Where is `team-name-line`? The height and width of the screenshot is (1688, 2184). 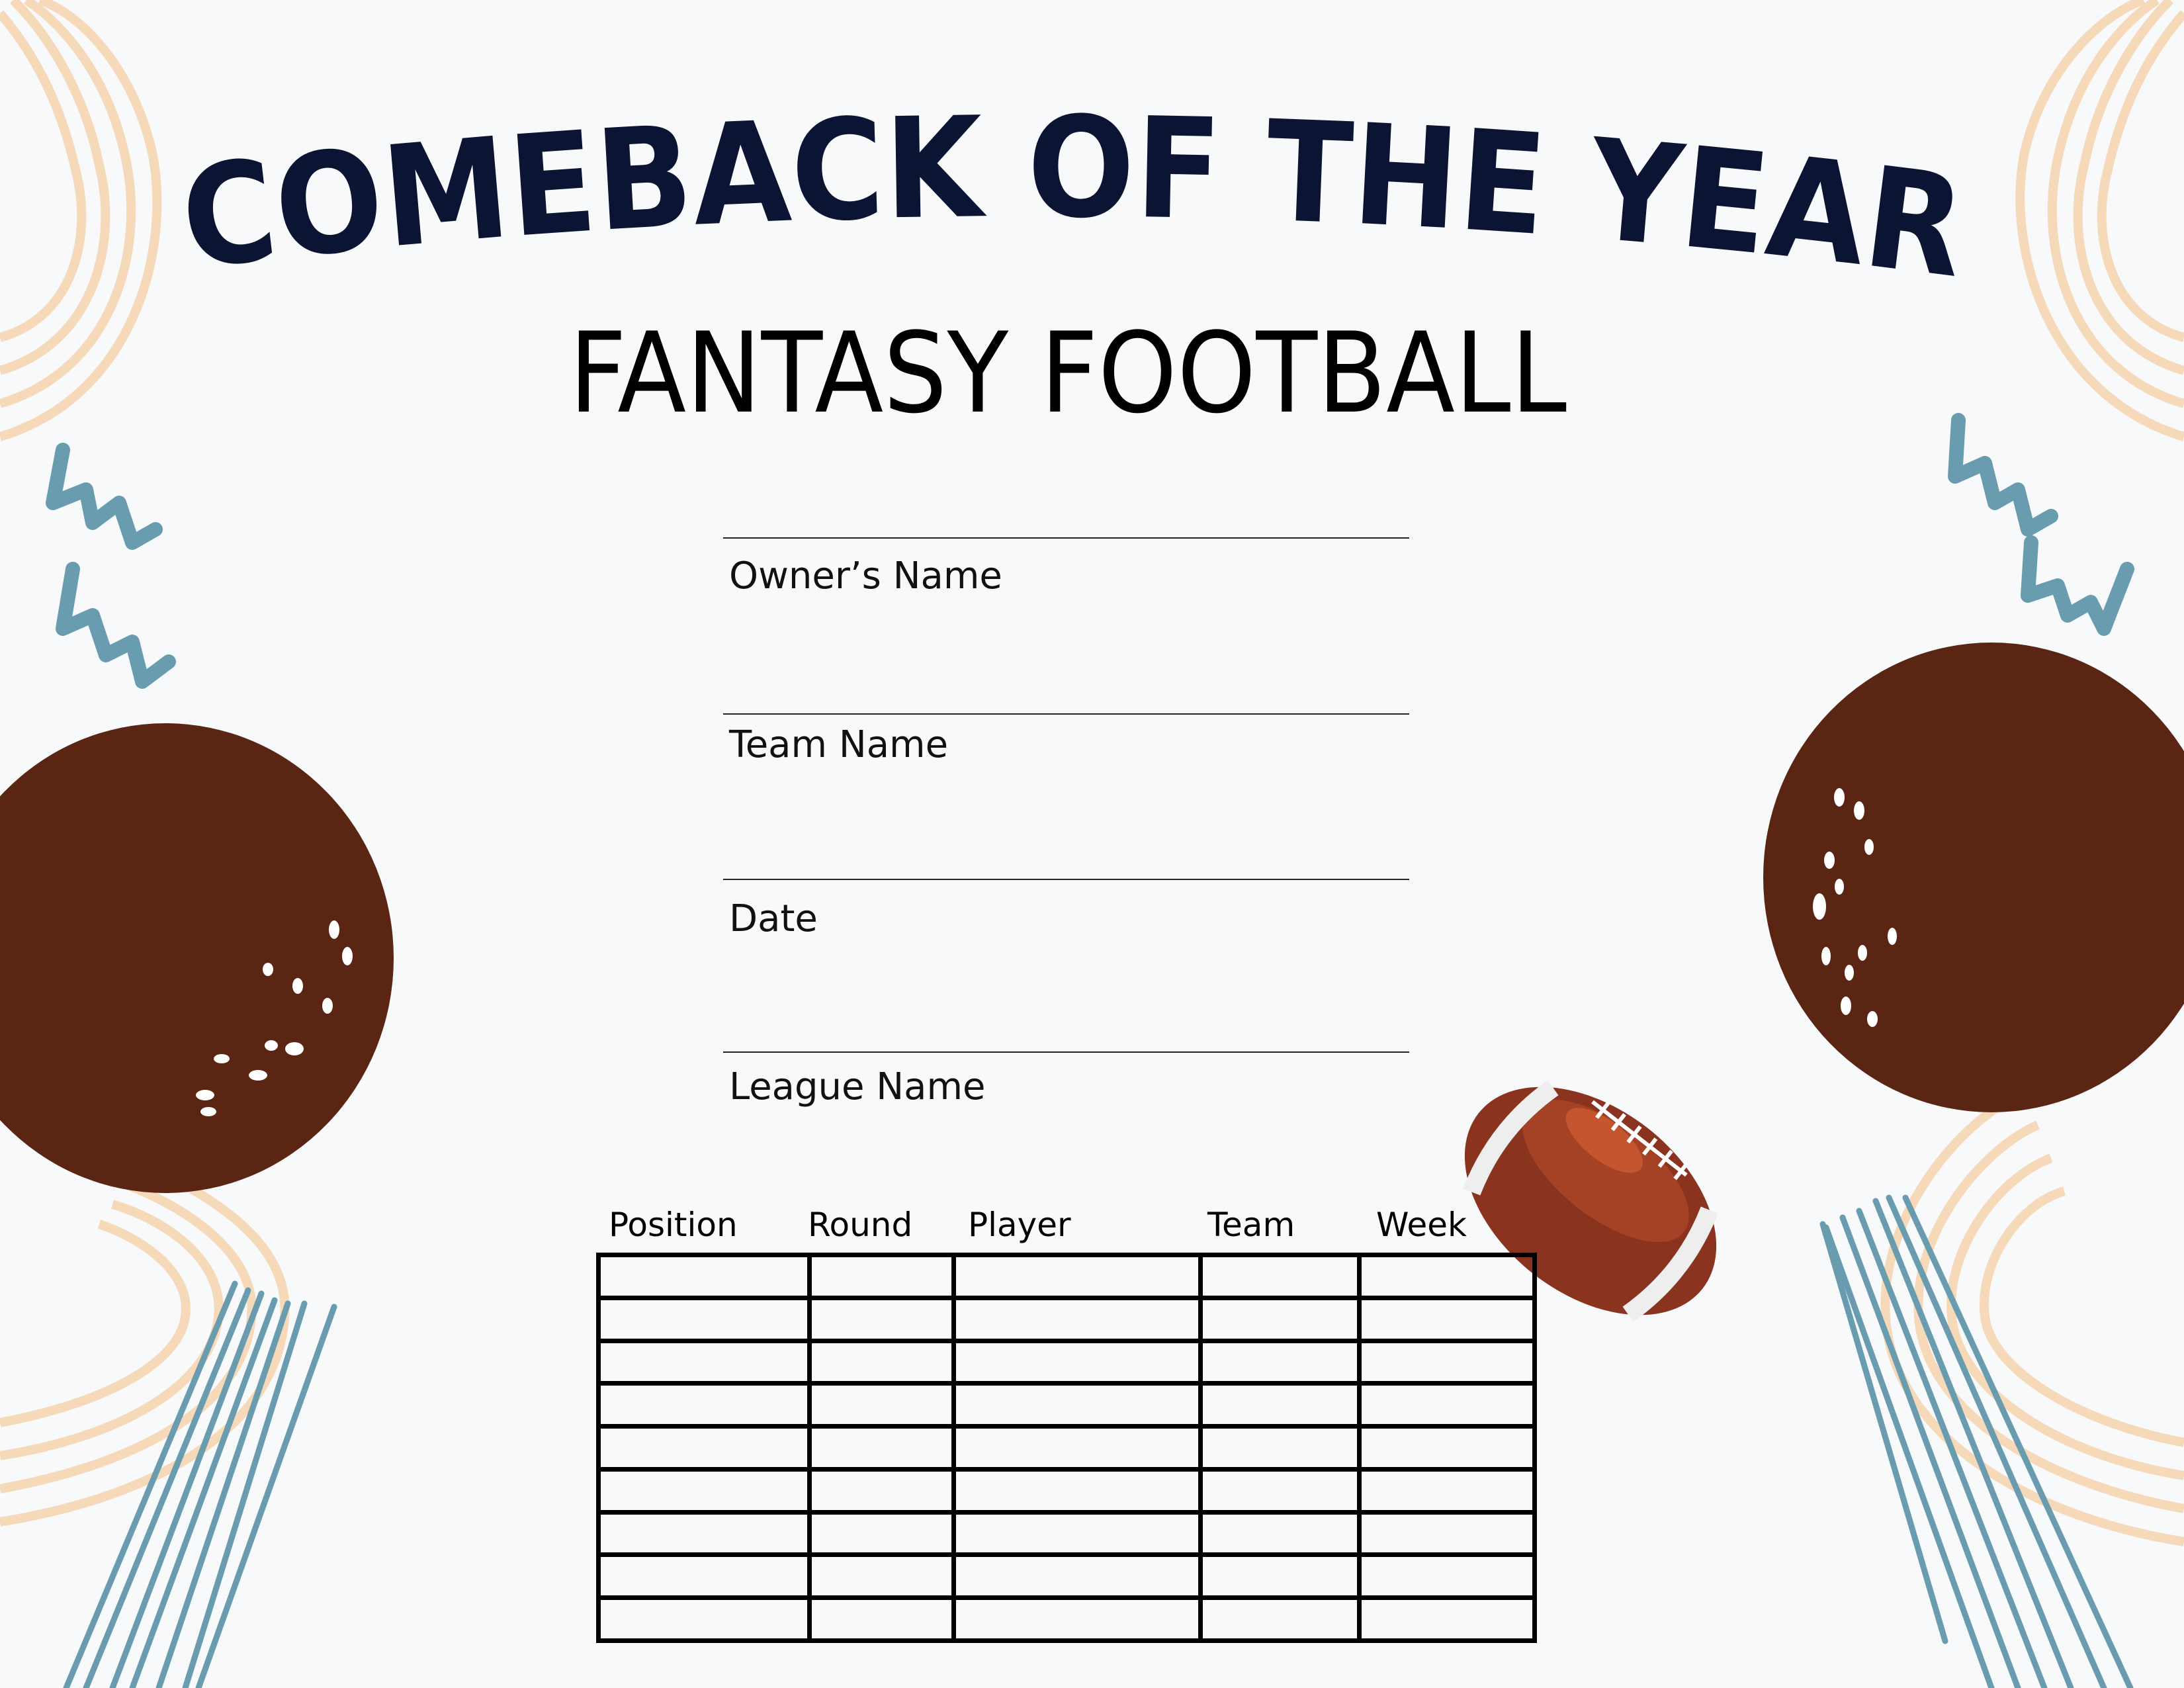 team-name-line is located at coordinates (1066, 714).